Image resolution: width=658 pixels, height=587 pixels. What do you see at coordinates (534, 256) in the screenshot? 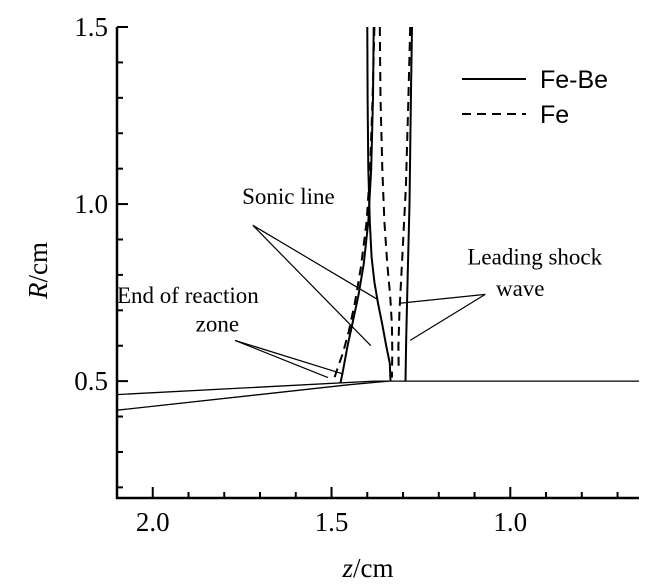
I see `annotation-label: Leading shock` at bounding box center [534, 256].